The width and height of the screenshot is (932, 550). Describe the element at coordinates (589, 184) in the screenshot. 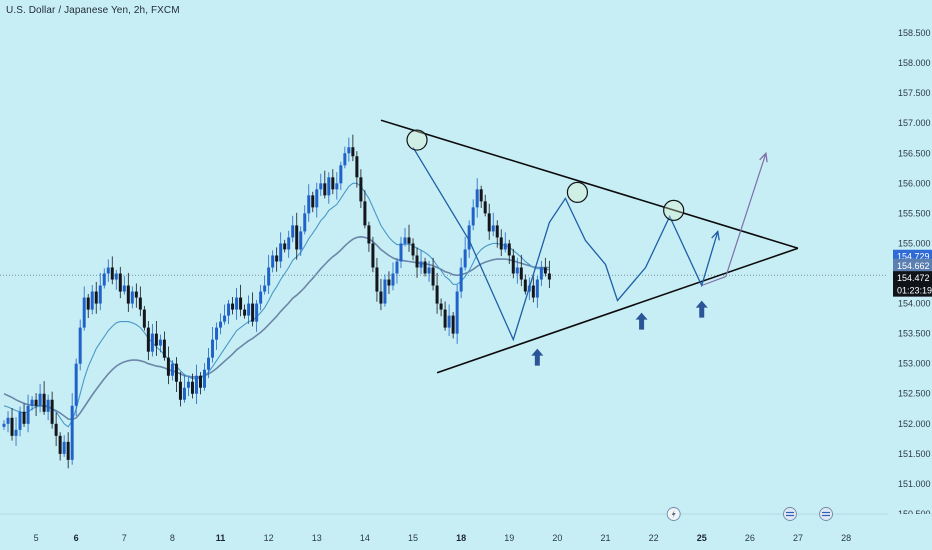

I see `triangle-upper-line` at that location.